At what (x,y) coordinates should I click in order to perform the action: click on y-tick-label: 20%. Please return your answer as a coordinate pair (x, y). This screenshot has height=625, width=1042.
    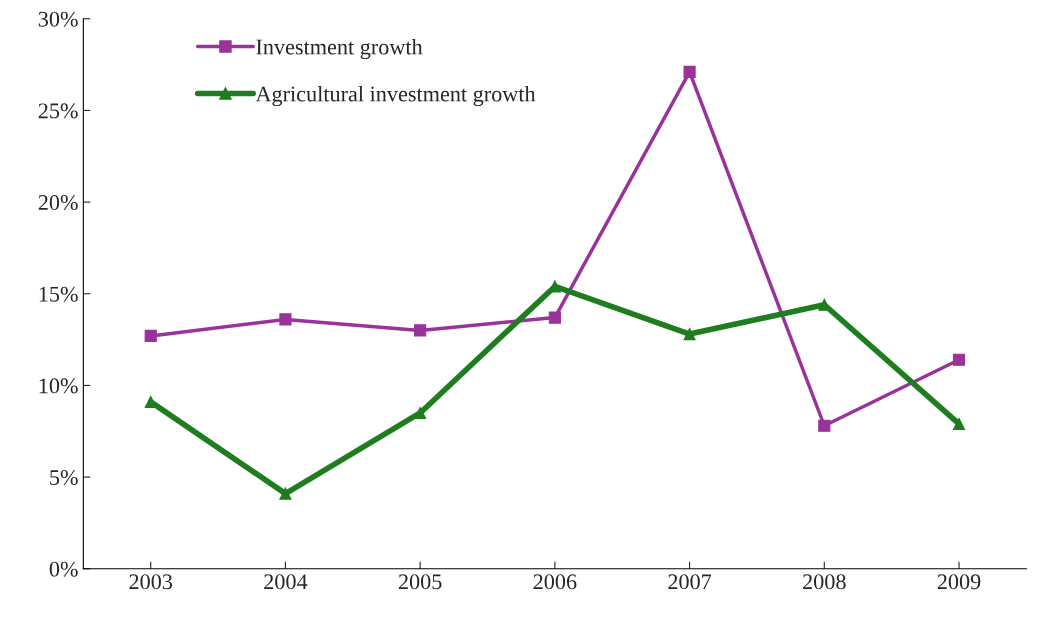
    Looking at the image, I should click on (58, 203).